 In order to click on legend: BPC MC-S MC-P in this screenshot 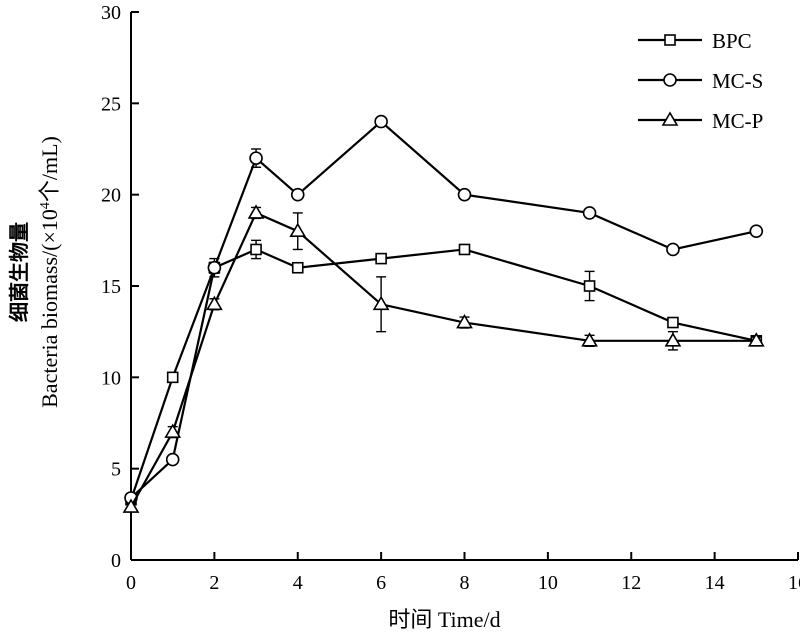, I will do `click(700, 81)`.